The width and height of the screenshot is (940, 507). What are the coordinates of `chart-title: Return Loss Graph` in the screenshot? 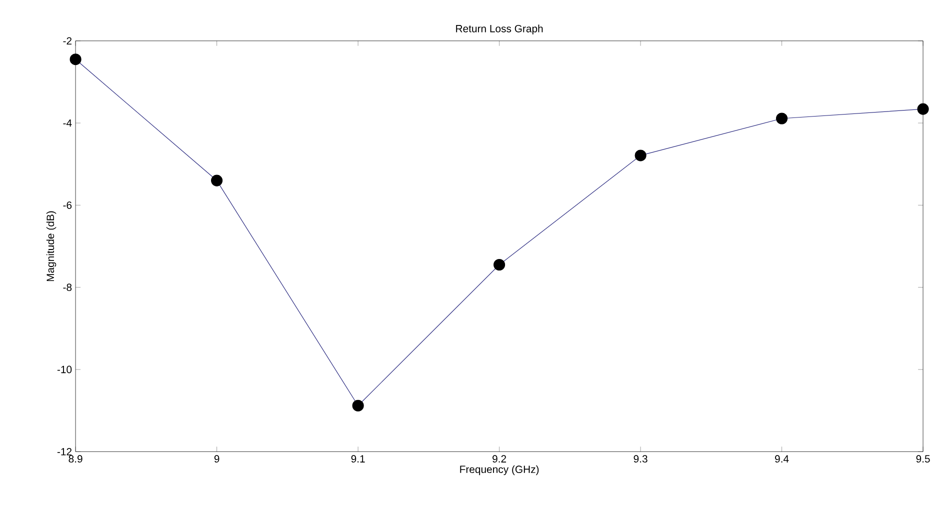 It's located at (499, 29).